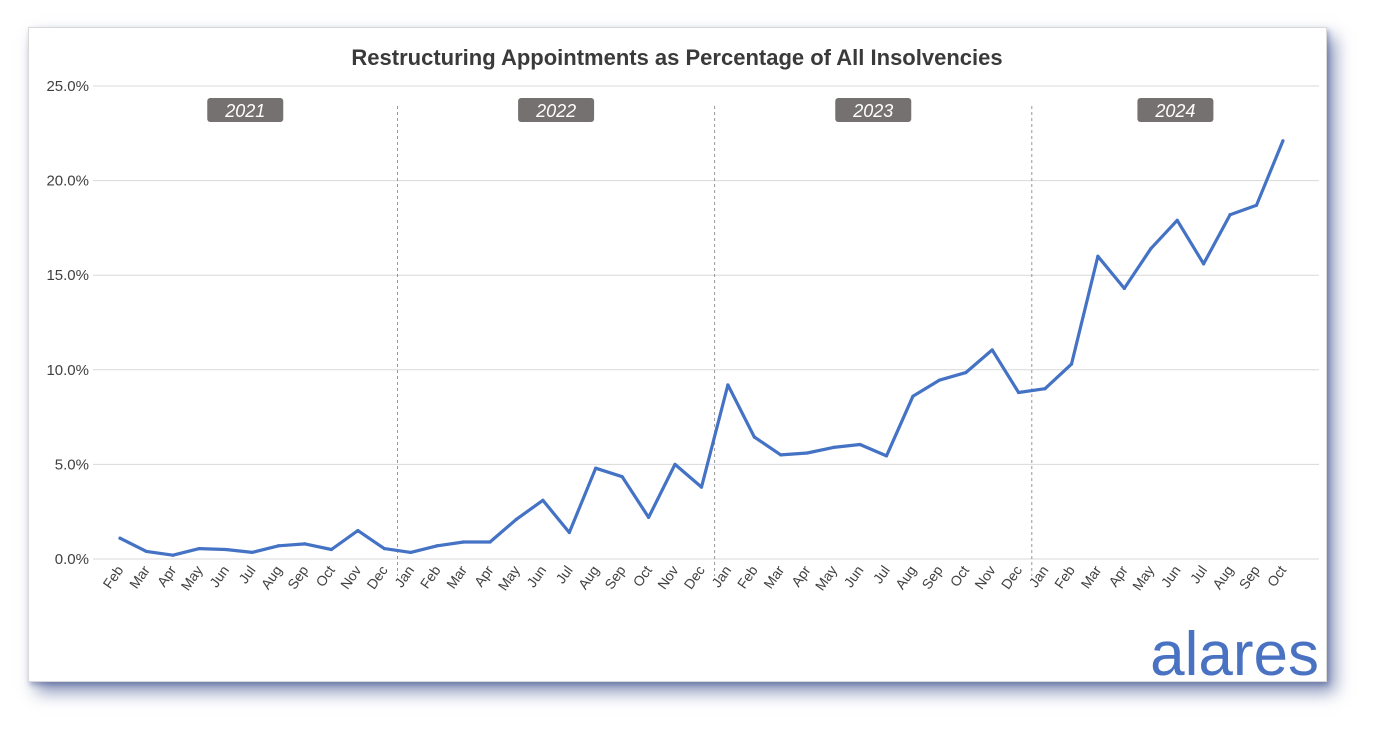  I want to click on y-tick-label: 20.0%, so click(67, 181).